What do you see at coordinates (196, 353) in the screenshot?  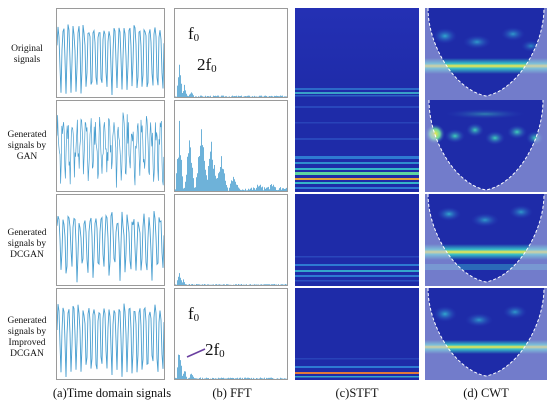 I see `harmonic-arrow` at bounding box center [196, 353].